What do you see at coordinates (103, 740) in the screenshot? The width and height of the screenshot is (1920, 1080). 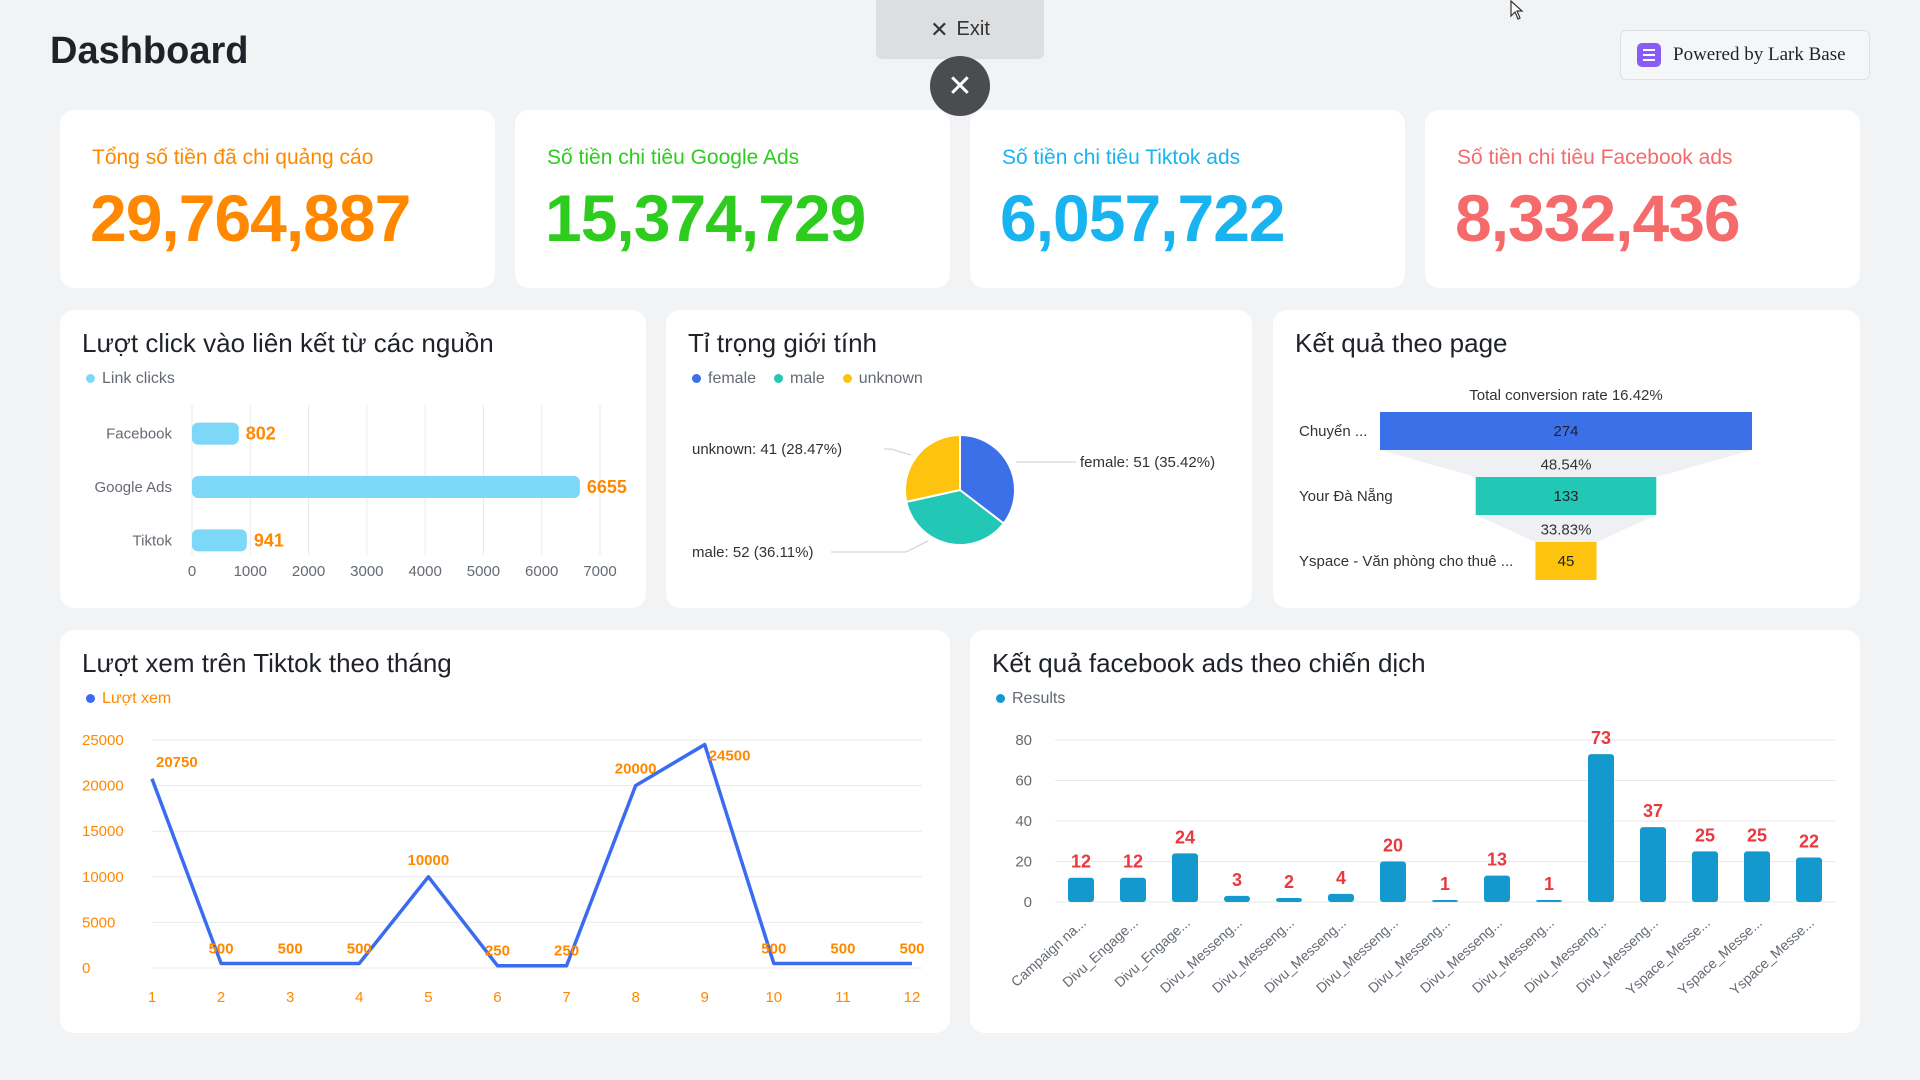 I see `y-tick-label: 25000` at bounding box center [103, 740].